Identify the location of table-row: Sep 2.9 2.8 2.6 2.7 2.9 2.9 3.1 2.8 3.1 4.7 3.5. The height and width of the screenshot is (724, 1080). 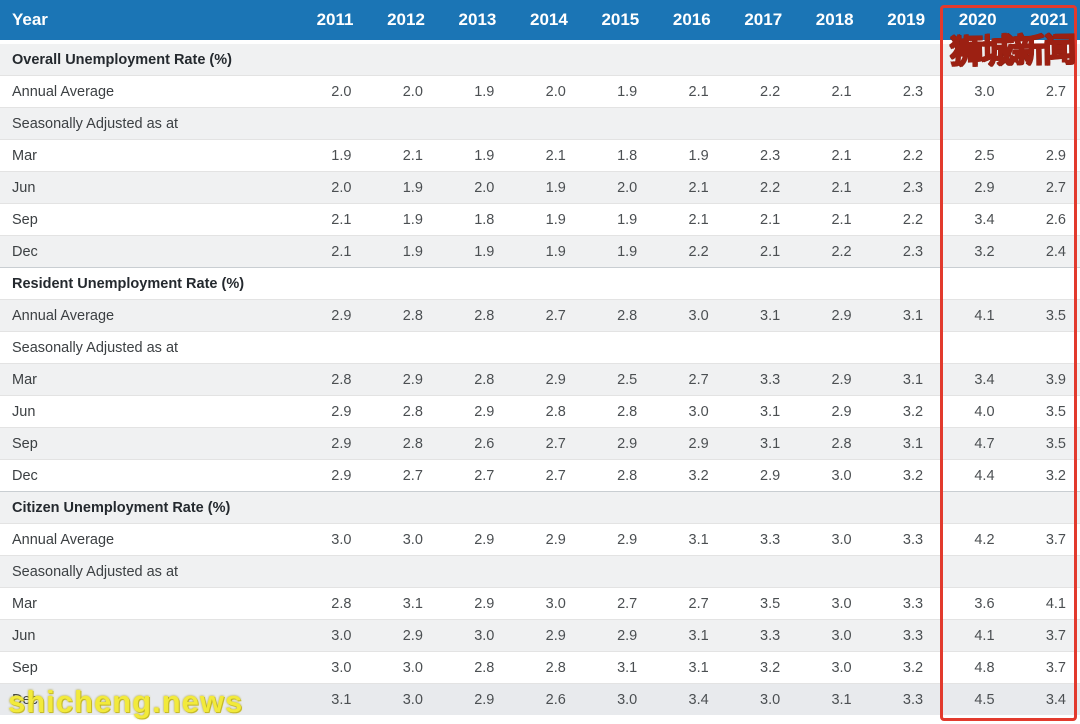
(540, 443).